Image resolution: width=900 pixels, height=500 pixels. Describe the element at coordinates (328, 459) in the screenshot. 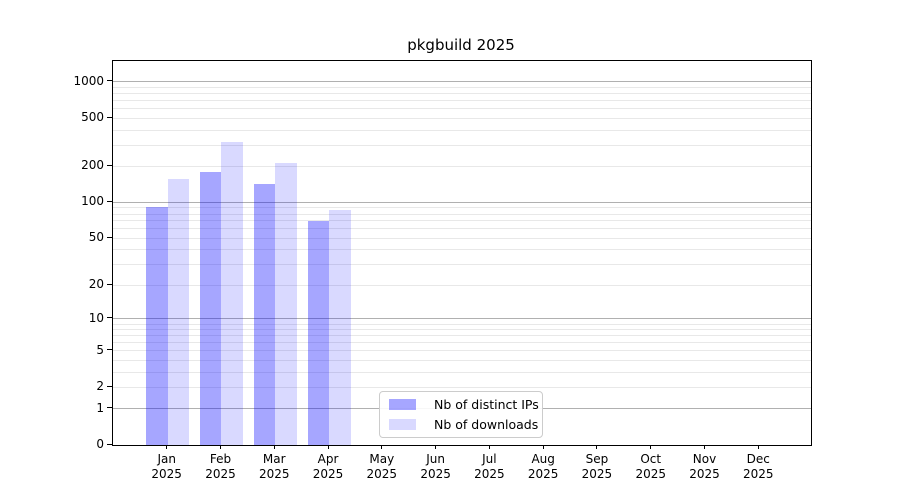

I see `x-tick-month: Apr` at that location.